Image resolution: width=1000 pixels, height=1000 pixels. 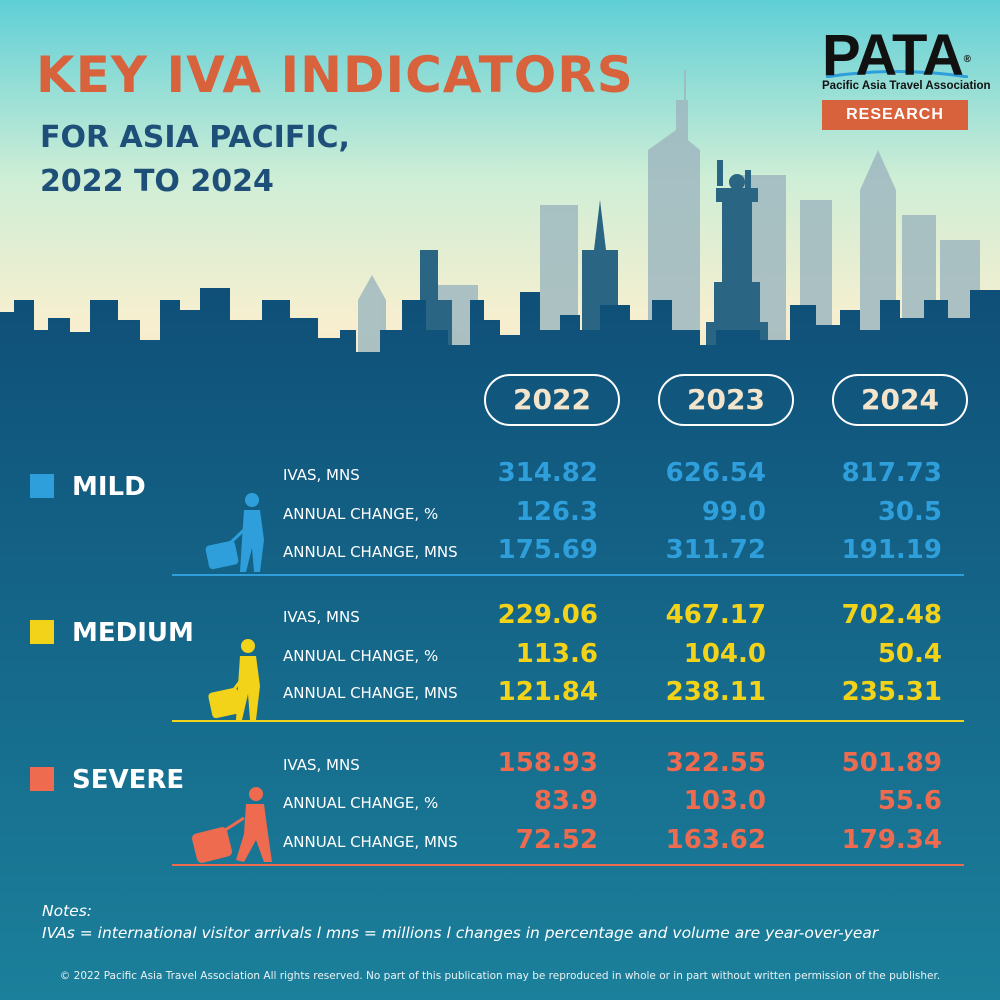 What do you see at coordinates (556, 654) in the screenshot?
I see `value-cell: 113.6` at bounding box center [556, 654].